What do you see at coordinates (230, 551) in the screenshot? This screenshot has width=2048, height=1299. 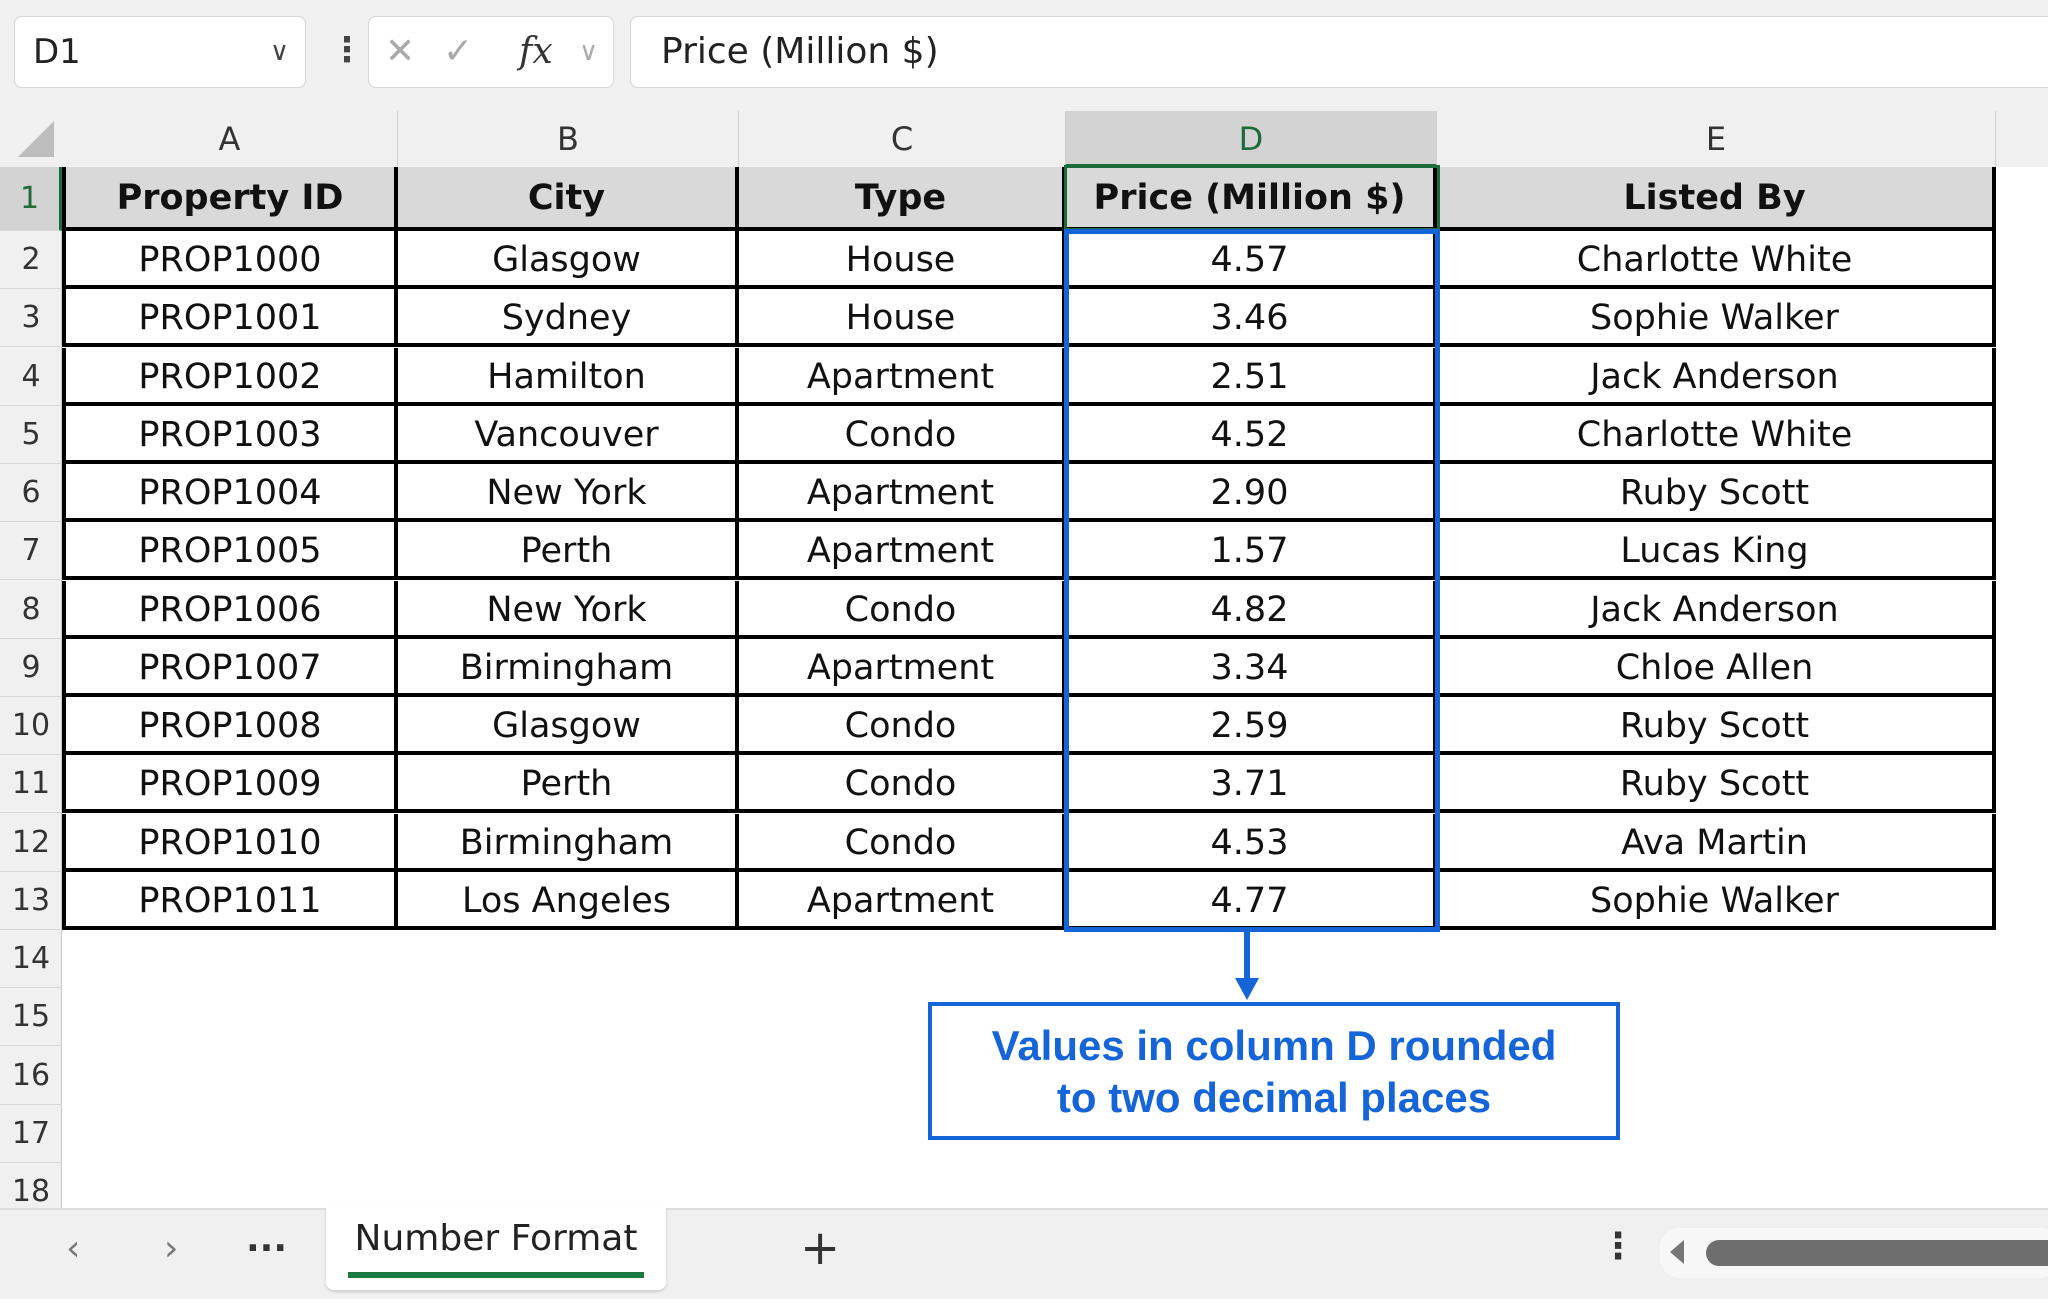 I see `cell-a: PROP1005` at bounding box center [230, 551].